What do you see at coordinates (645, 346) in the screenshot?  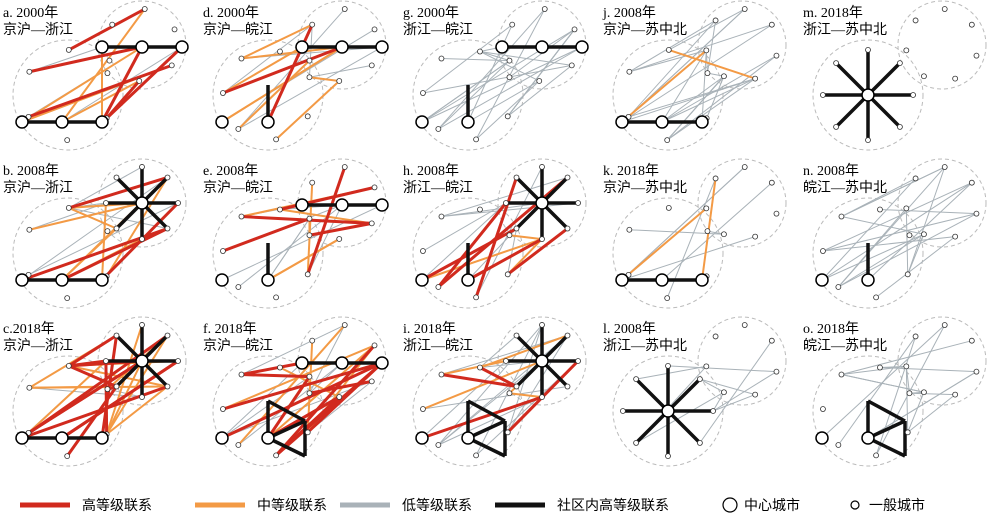 I see `panel-subtitle: 浙江—苏中北` at bounding box center [645, 346].